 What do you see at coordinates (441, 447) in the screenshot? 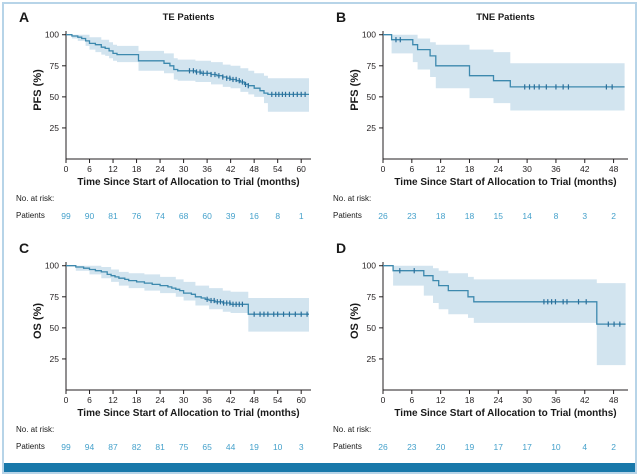
I see `risk-count: 20` at bounding box center [441, 447].